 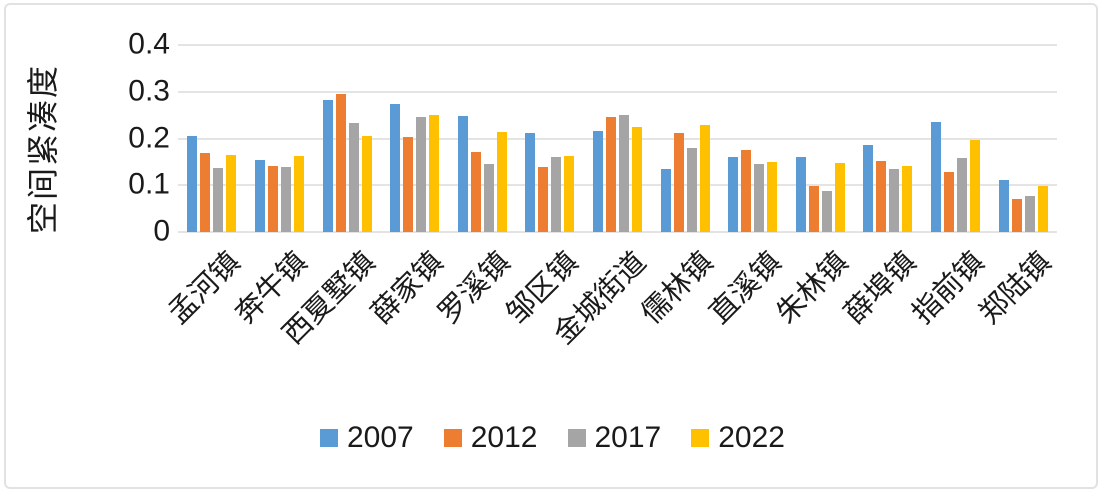 What do you see at coordinates (149, 184) in the screenshot?
I see `y-tick-label: 0.1` at bounding box center [149, 184].